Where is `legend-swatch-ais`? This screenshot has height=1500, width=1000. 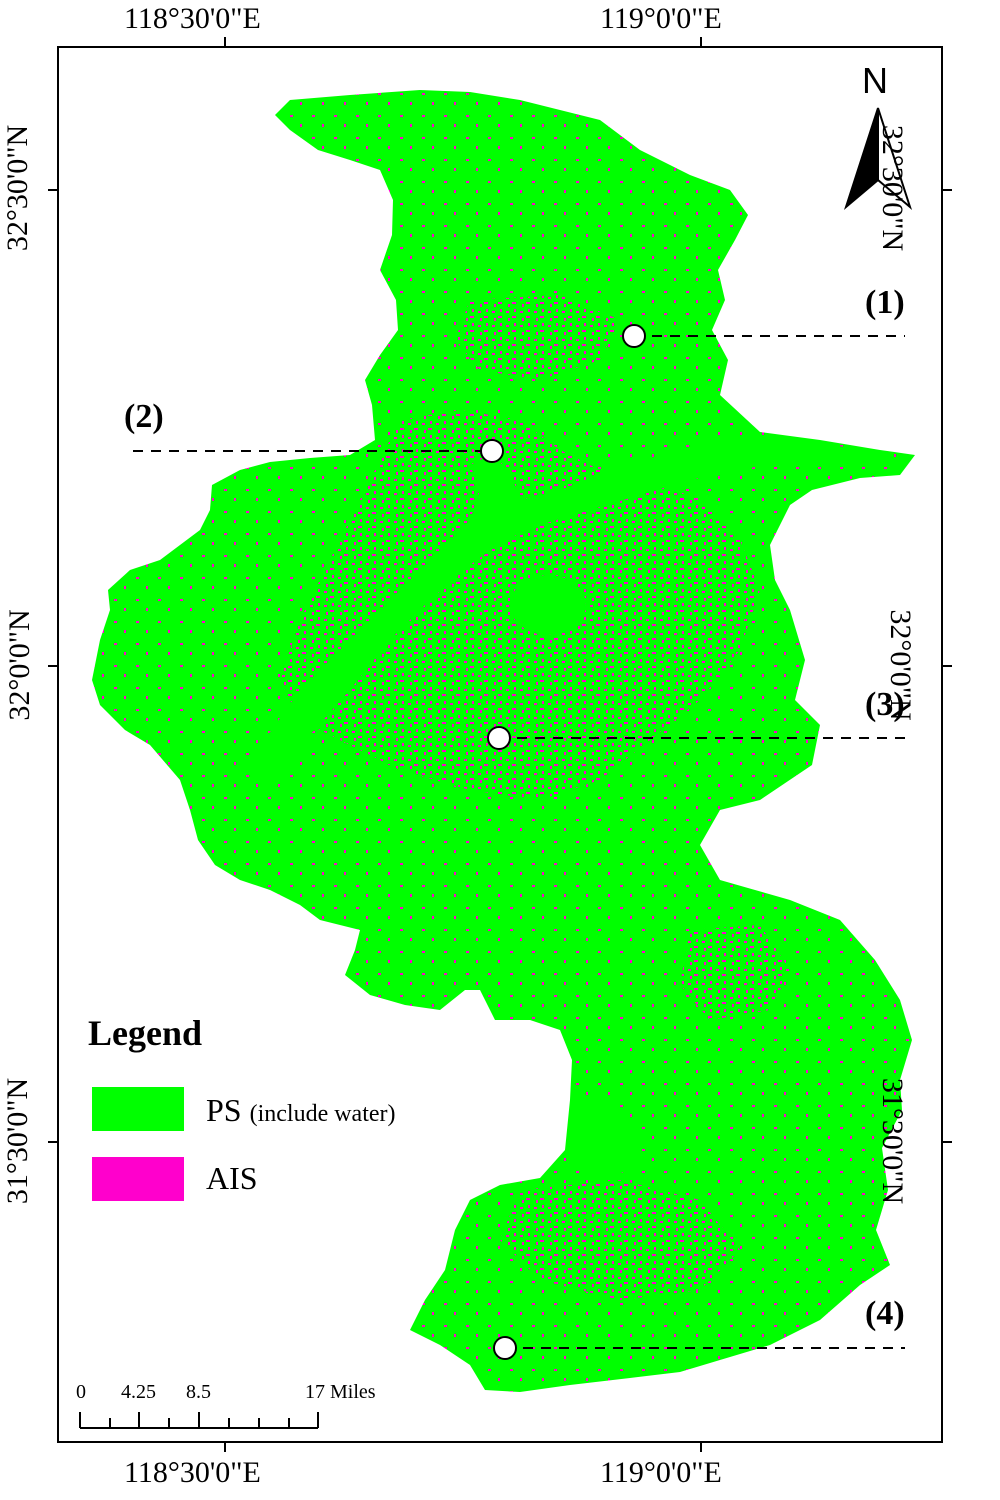 legend-swatch-ais is located at coordinates (138, 1179).